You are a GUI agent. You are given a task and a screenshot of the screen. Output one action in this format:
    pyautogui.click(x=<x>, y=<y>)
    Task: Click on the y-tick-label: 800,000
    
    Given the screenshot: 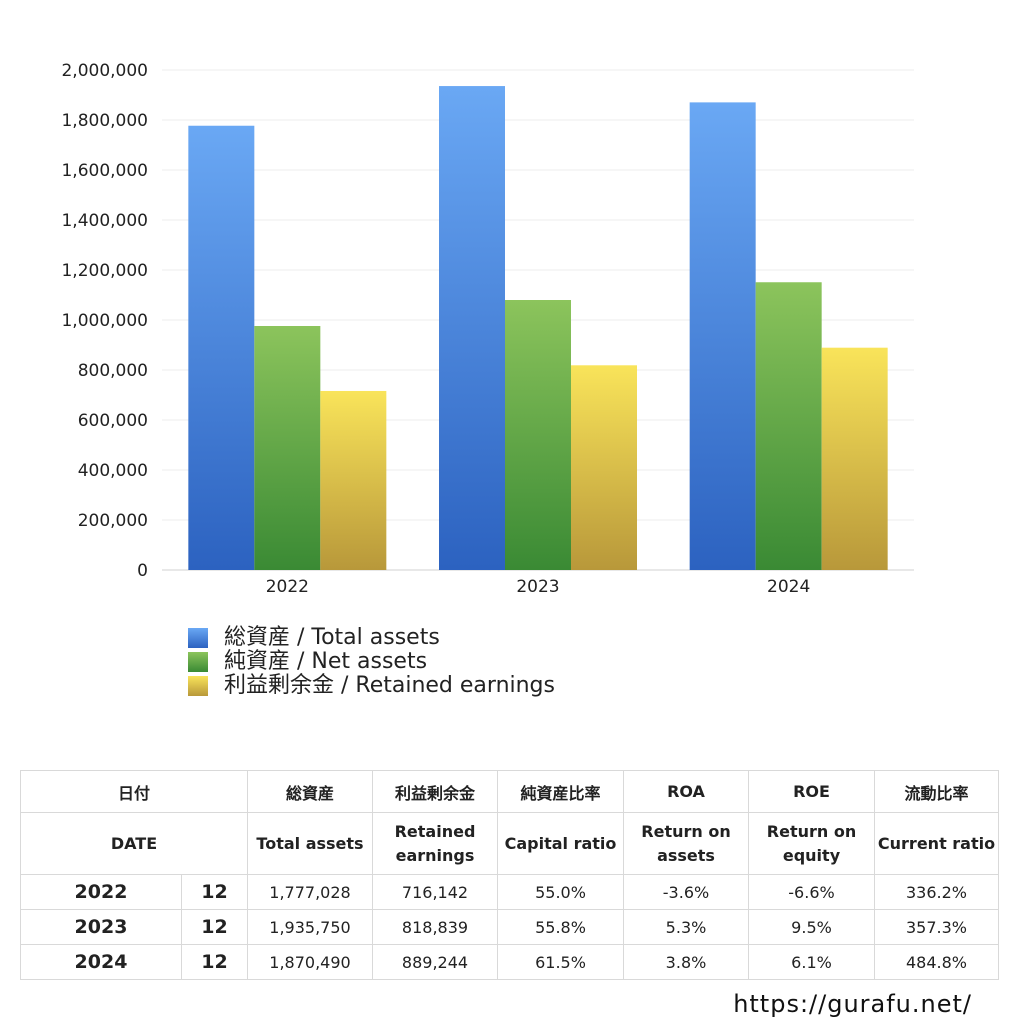 What is the action you would take?
    pyautogui.click(x=113, y=371)
    